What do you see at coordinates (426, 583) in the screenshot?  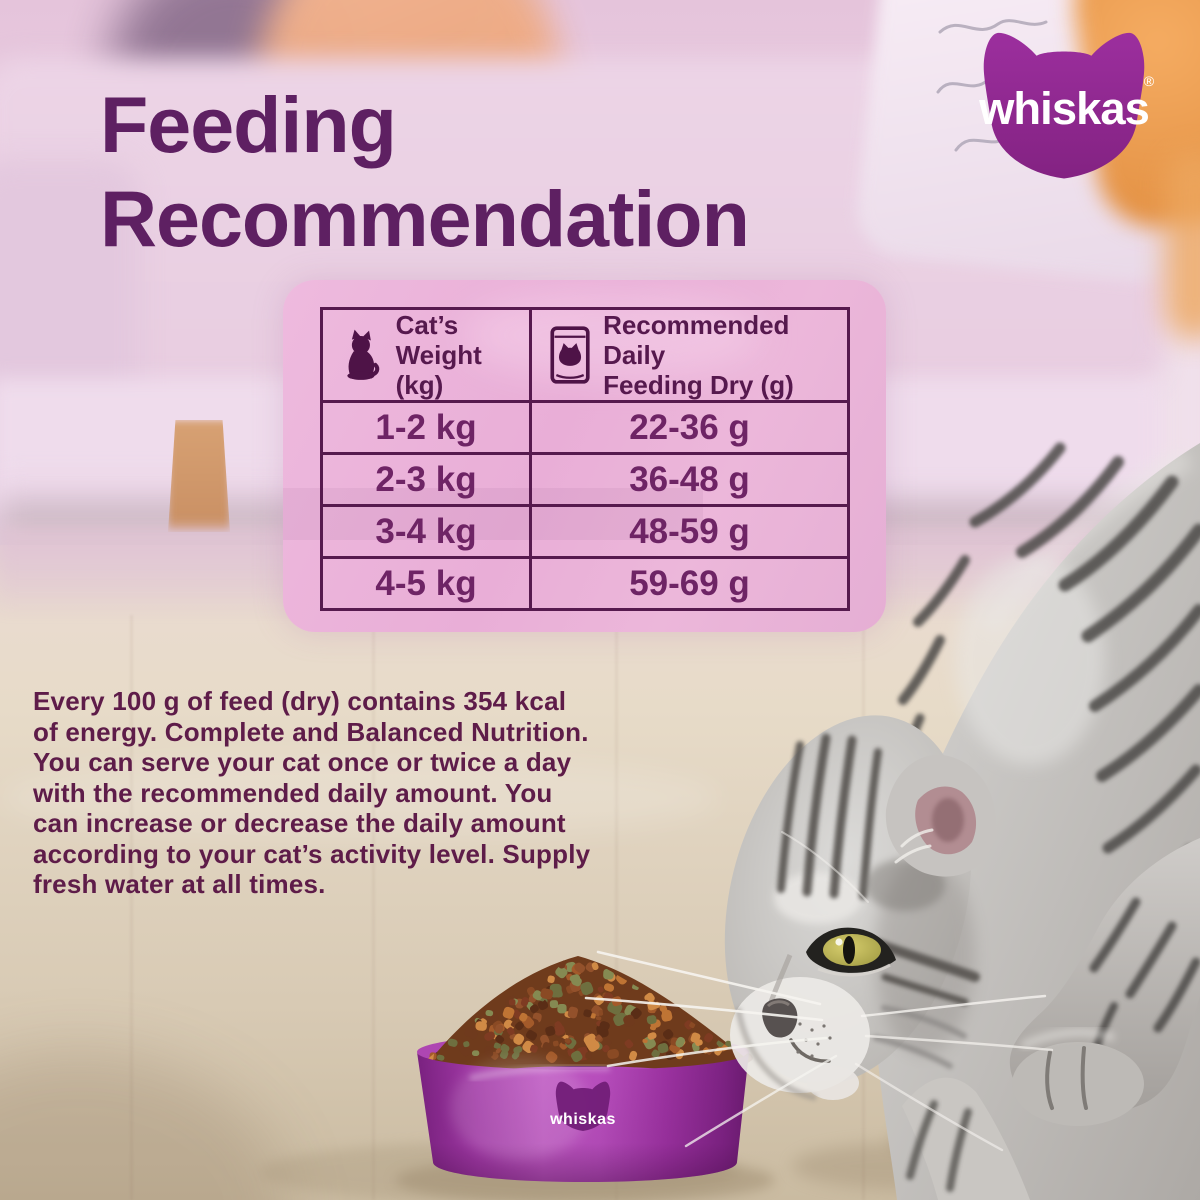 I see `weight-cell: 4-5 kg` at bounding box center [426, 583].